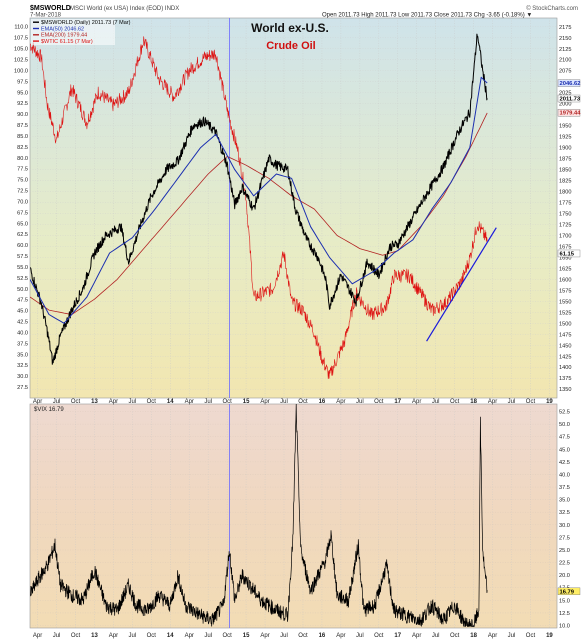  What do you see at coordinates (170, 636) in the screenshot?
I see `x-tick-label-vix: 14` at bounding box center [170, 636].